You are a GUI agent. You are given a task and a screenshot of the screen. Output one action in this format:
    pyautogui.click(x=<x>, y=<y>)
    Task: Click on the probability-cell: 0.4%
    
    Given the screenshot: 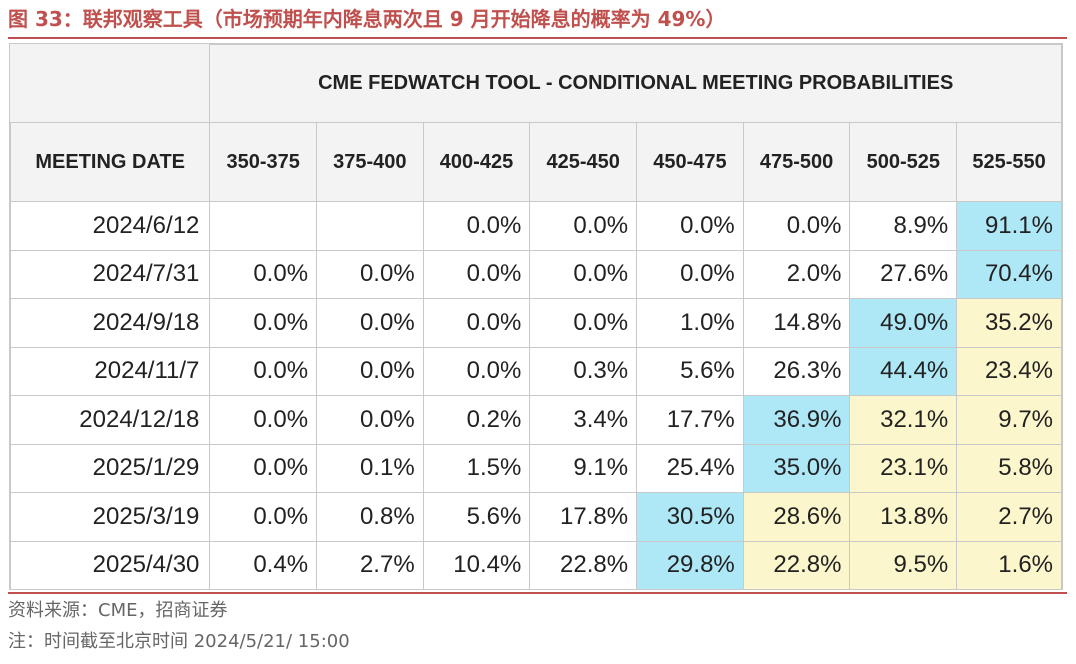 What is the action you would take?
    pyautogui.click(x=263, y=565)
    